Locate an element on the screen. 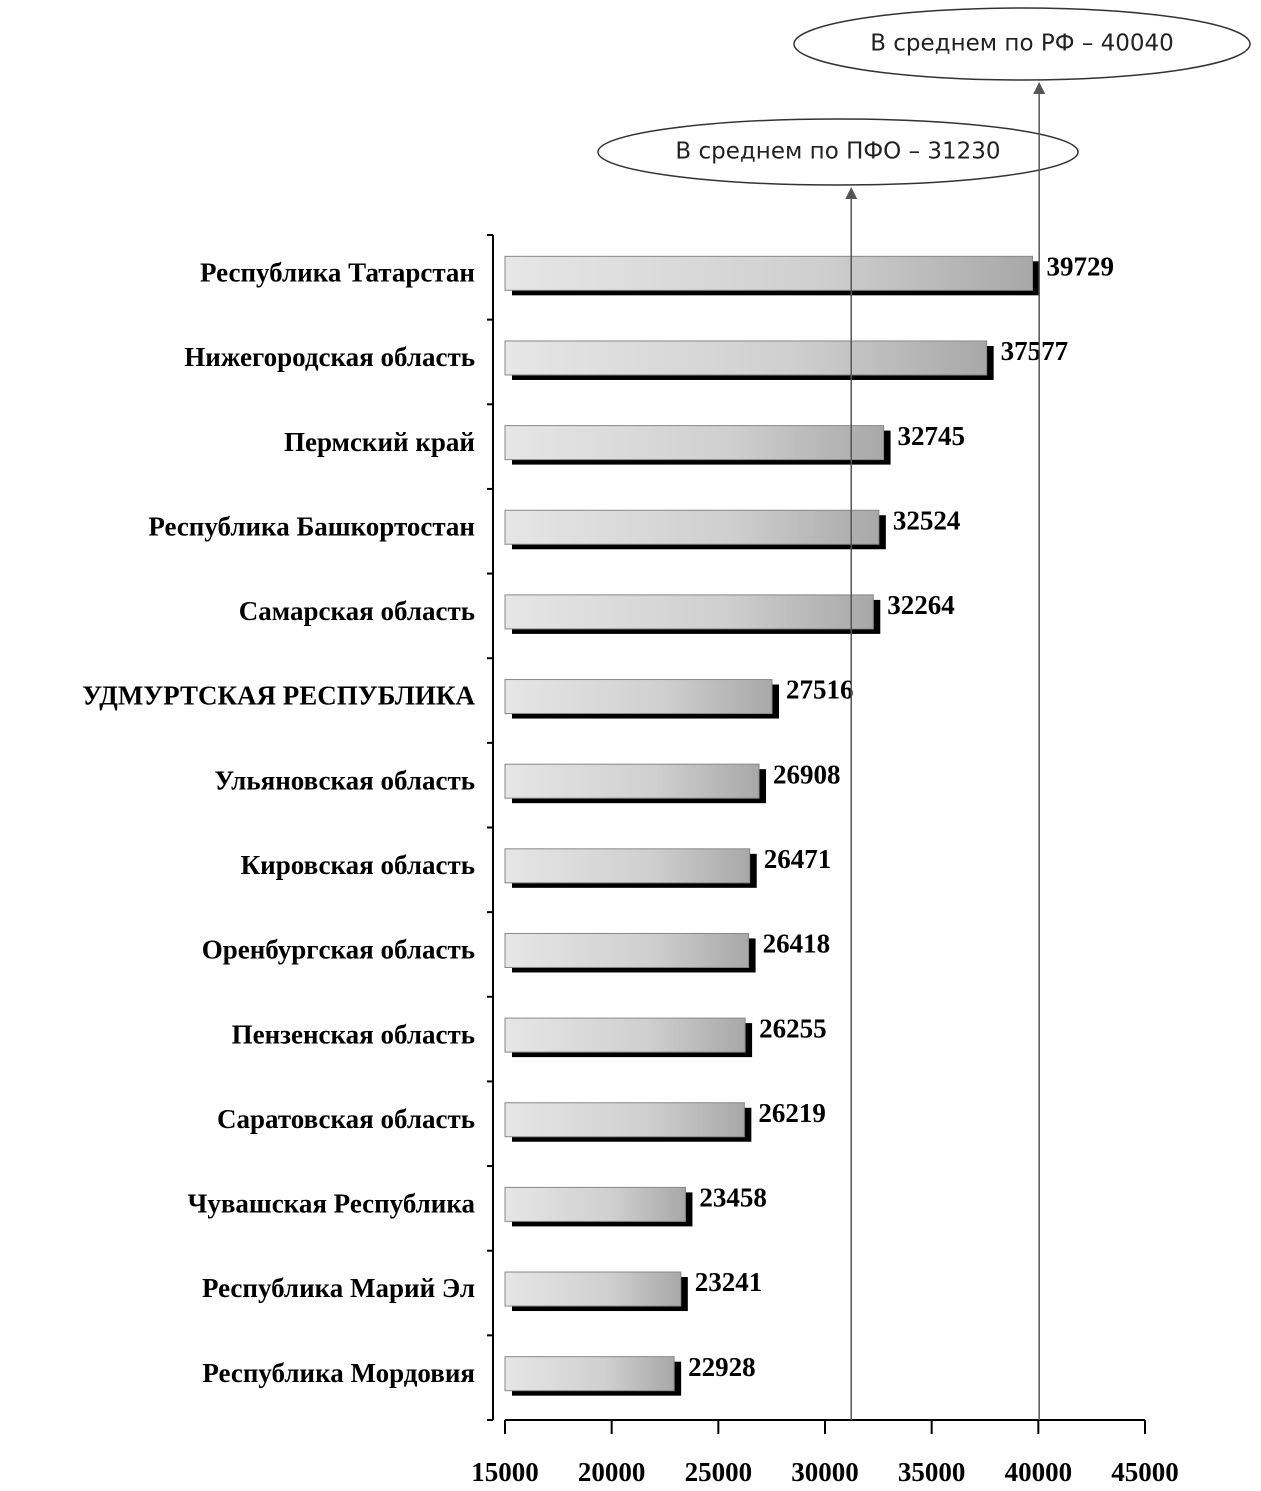  category-label: Республика Марий Эл is located at coordinates (338, 1288).